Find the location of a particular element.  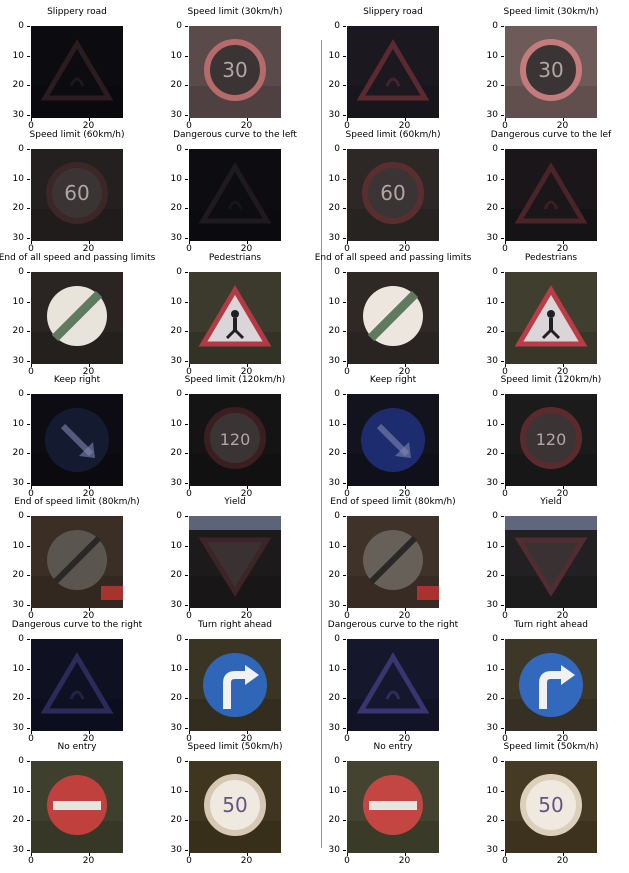

panel: Dangerous curve to the left 0 10 20 30 0 20 is located at coordinates (228, 191).